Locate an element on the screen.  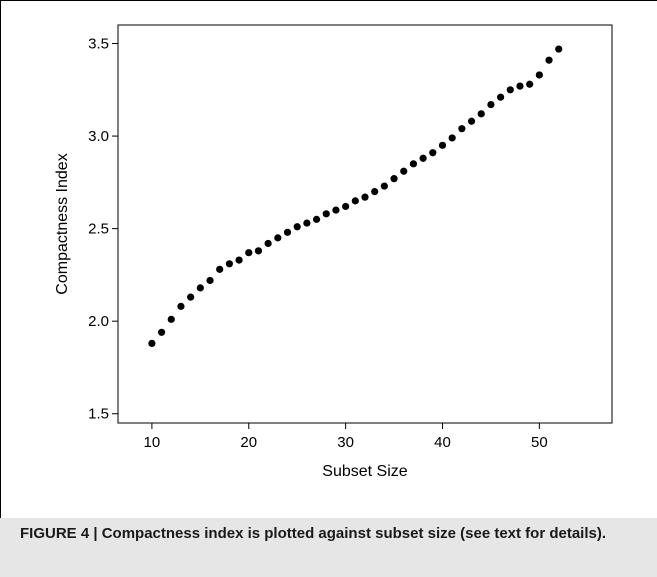
x-tick-label: 10 is located at coordinates (152, 442).